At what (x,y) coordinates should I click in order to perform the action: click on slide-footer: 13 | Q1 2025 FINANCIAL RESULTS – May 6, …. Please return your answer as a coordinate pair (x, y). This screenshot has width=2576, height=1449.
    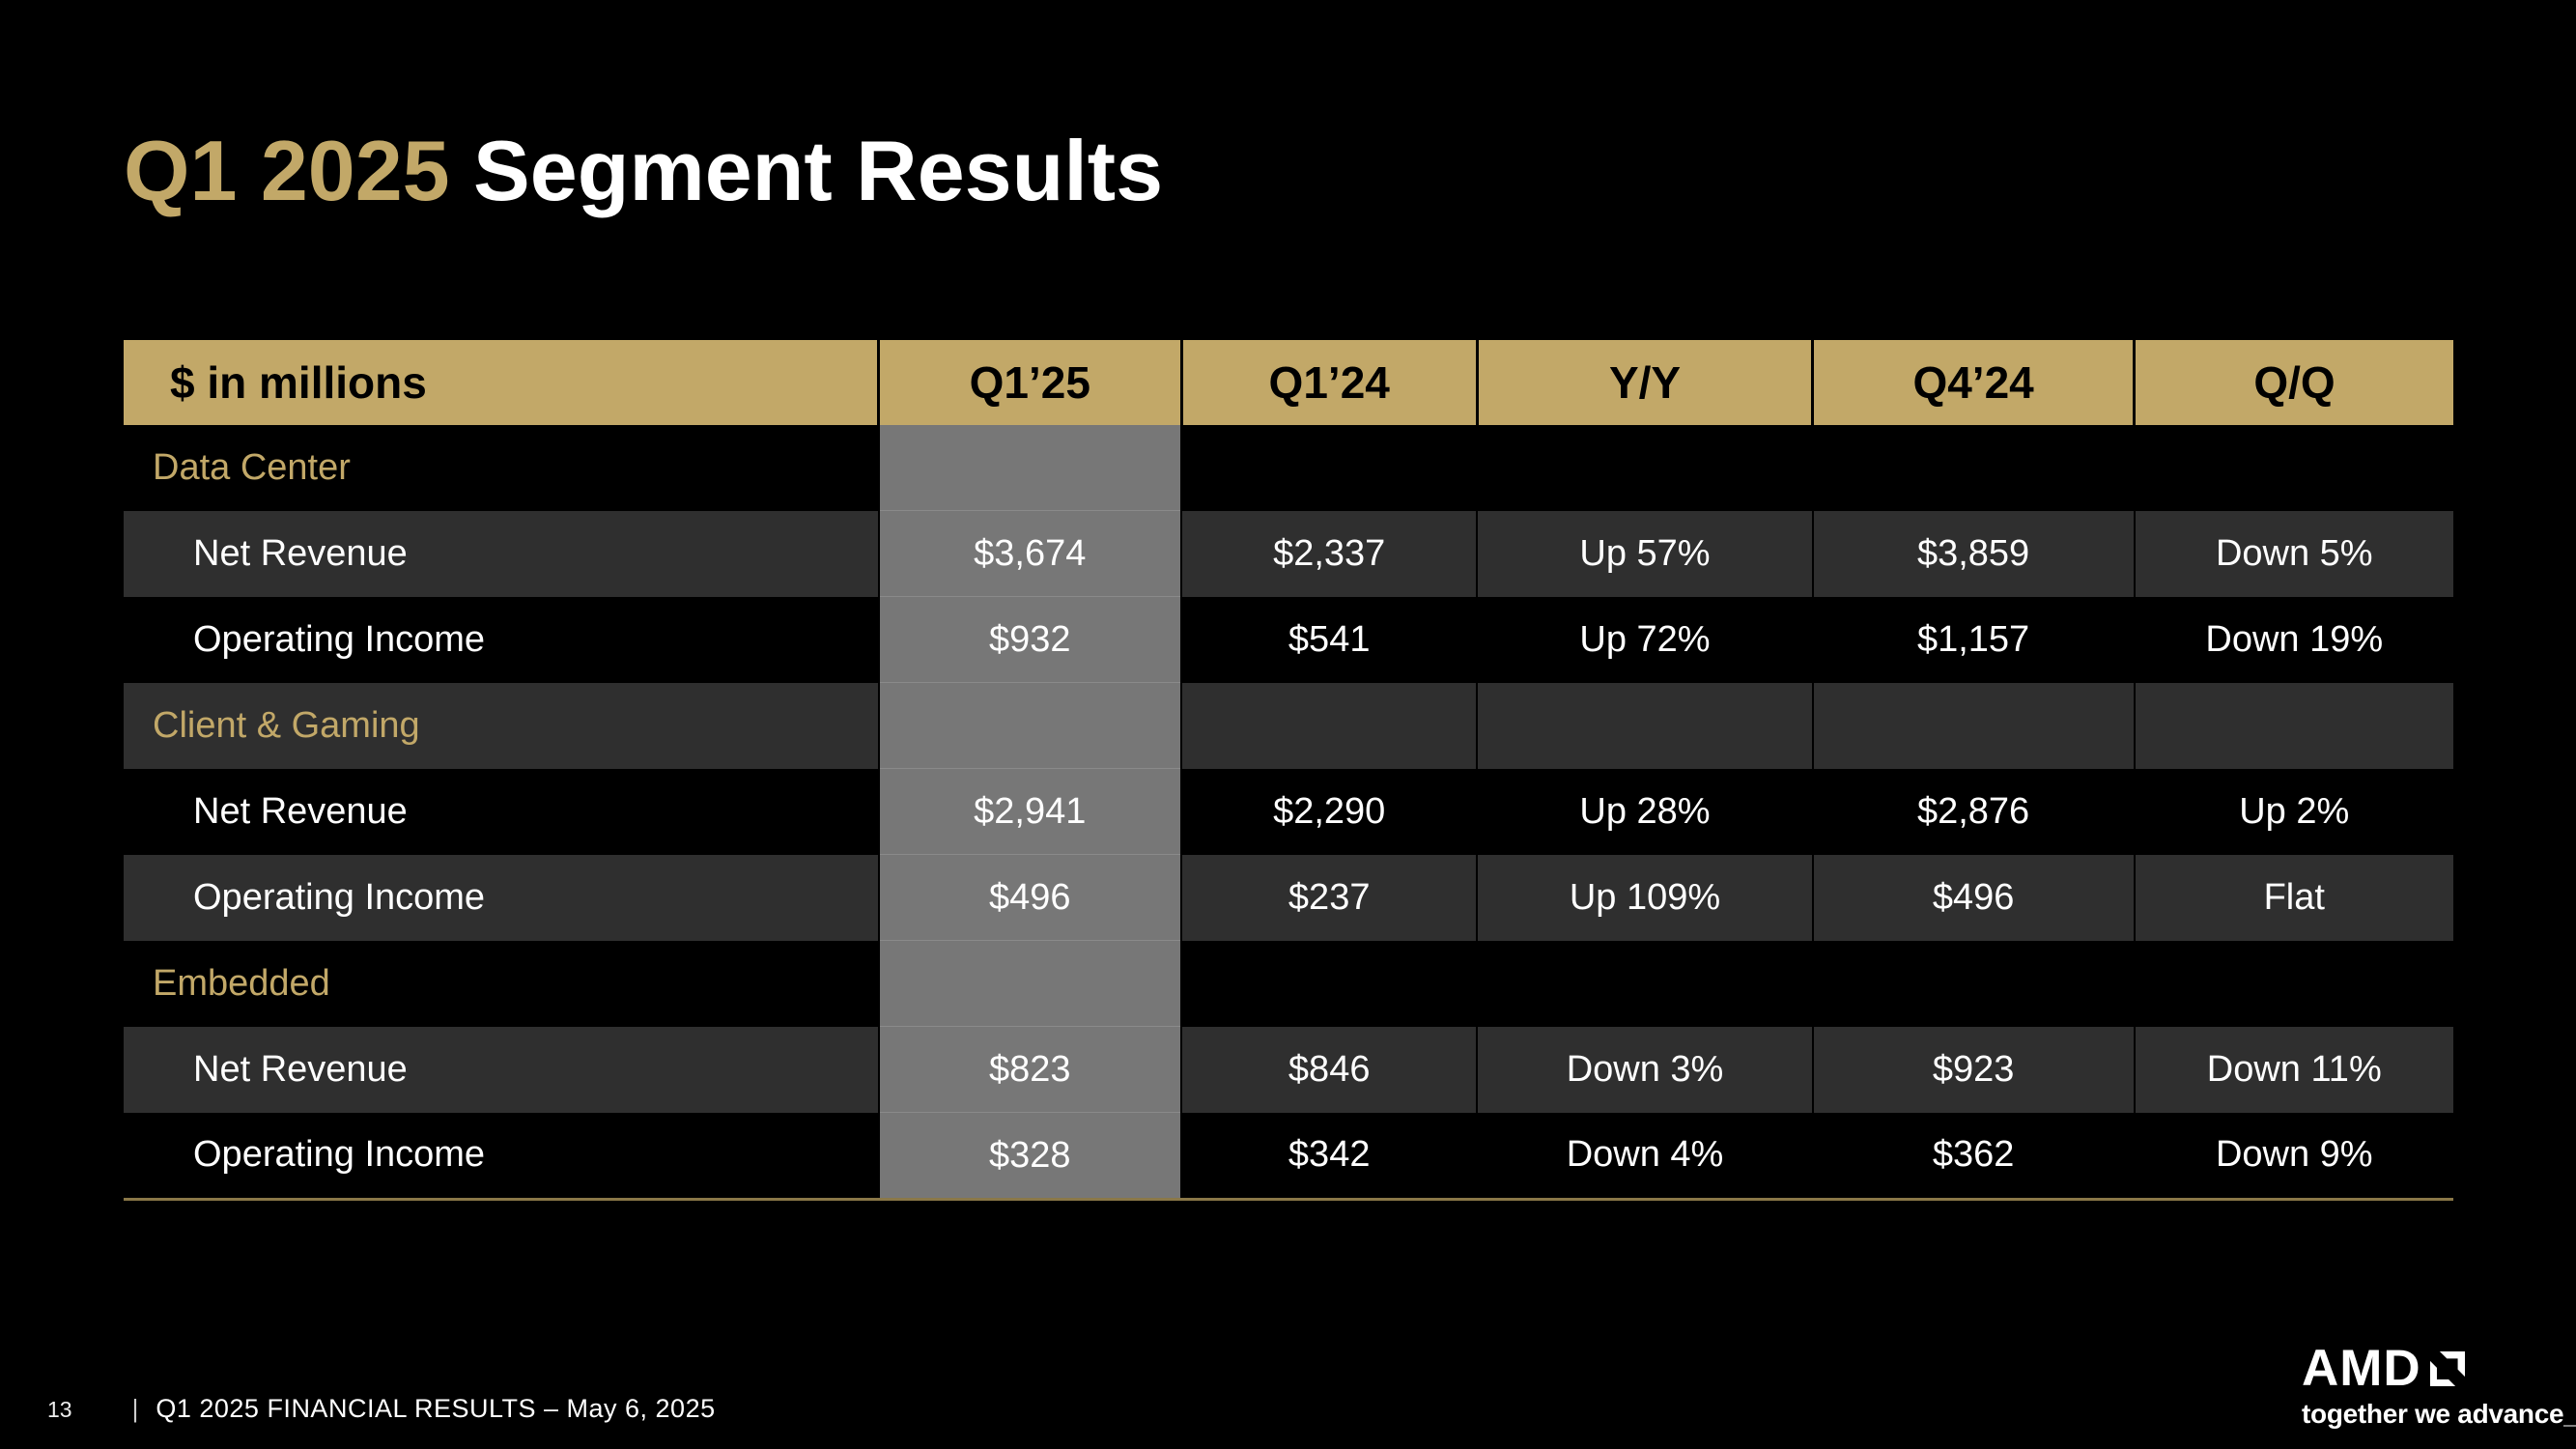
    Looking at the image, I should click on (381, 1409).